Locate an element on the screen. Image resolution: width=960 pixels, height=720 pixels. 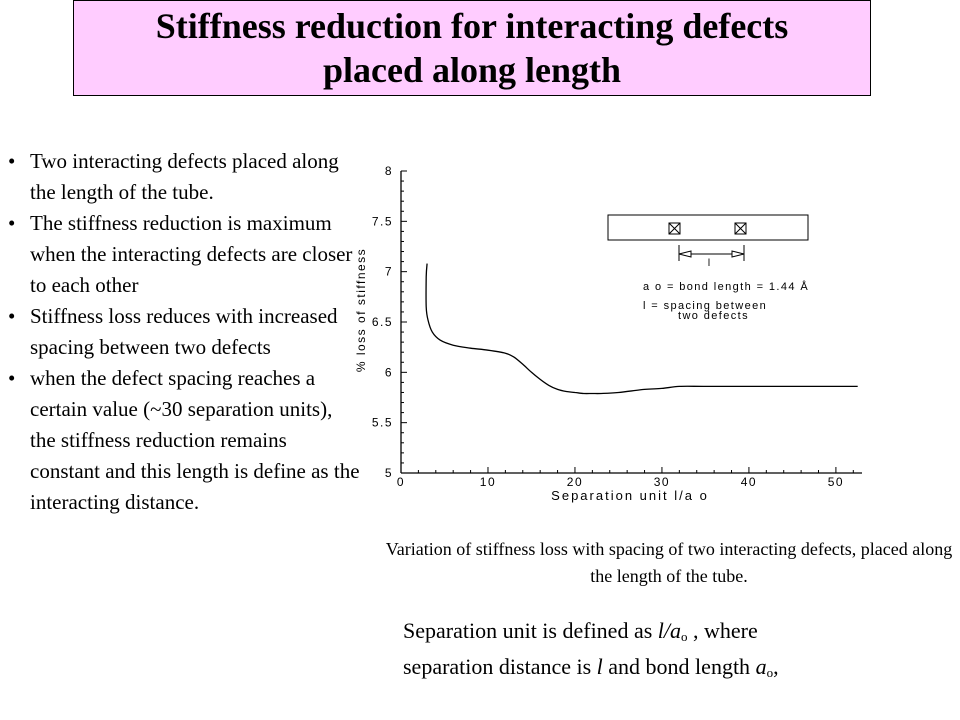
y-ticks: 5 5.5 6 6.5 7 7.5 8 is located at coordinates (389, 322).